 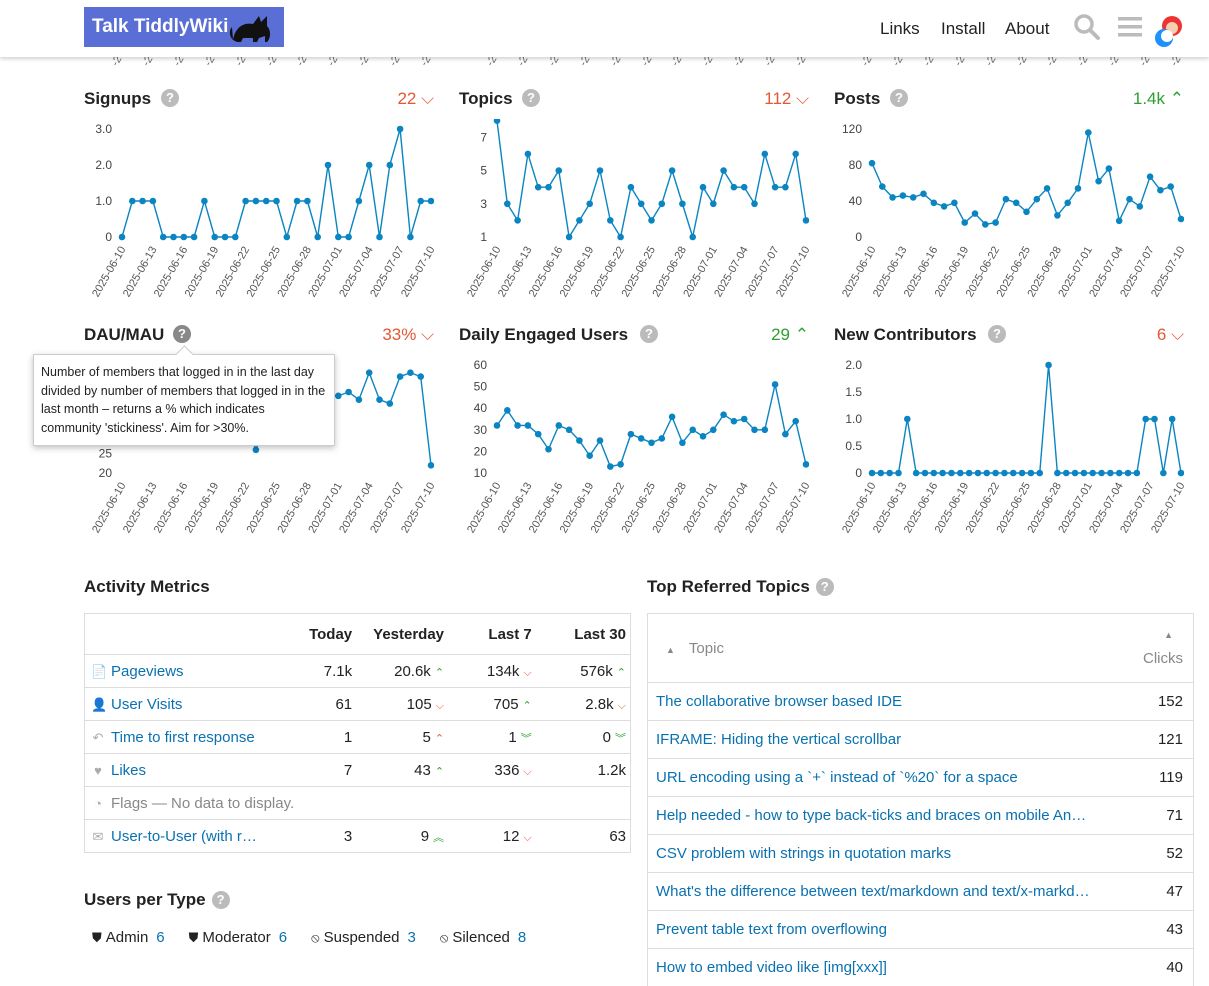 What do you see at coordinates (1130, 27) in the screenshot?
I see `hamburger-menu-icon` at bounding box center [1130, 27].